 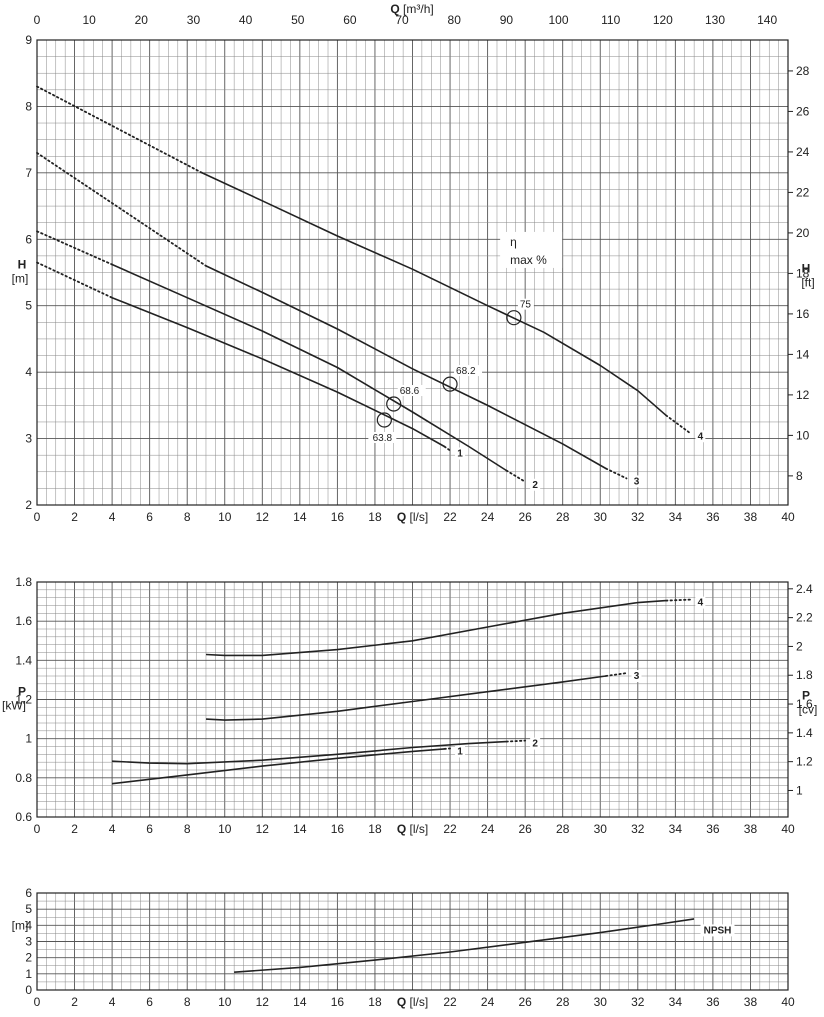 I want to click on top-x-tick-label: 0, so click(x=37, y=20).